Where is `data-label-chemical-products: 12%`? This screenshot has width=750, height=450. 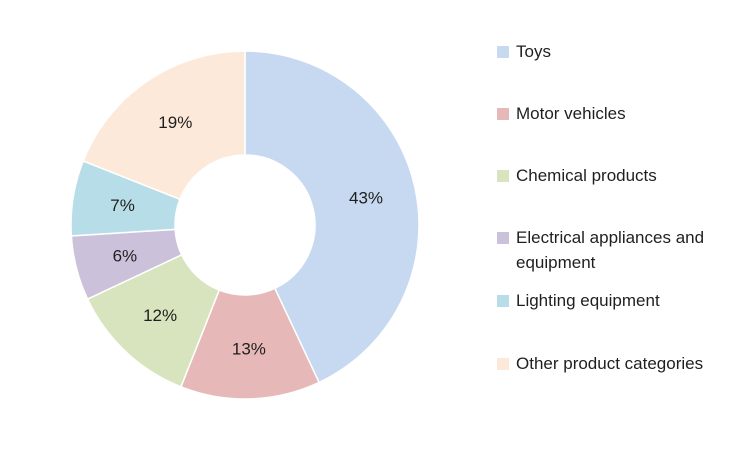 data-label-chemical-products: 12% is located at coordinates (160, 315).